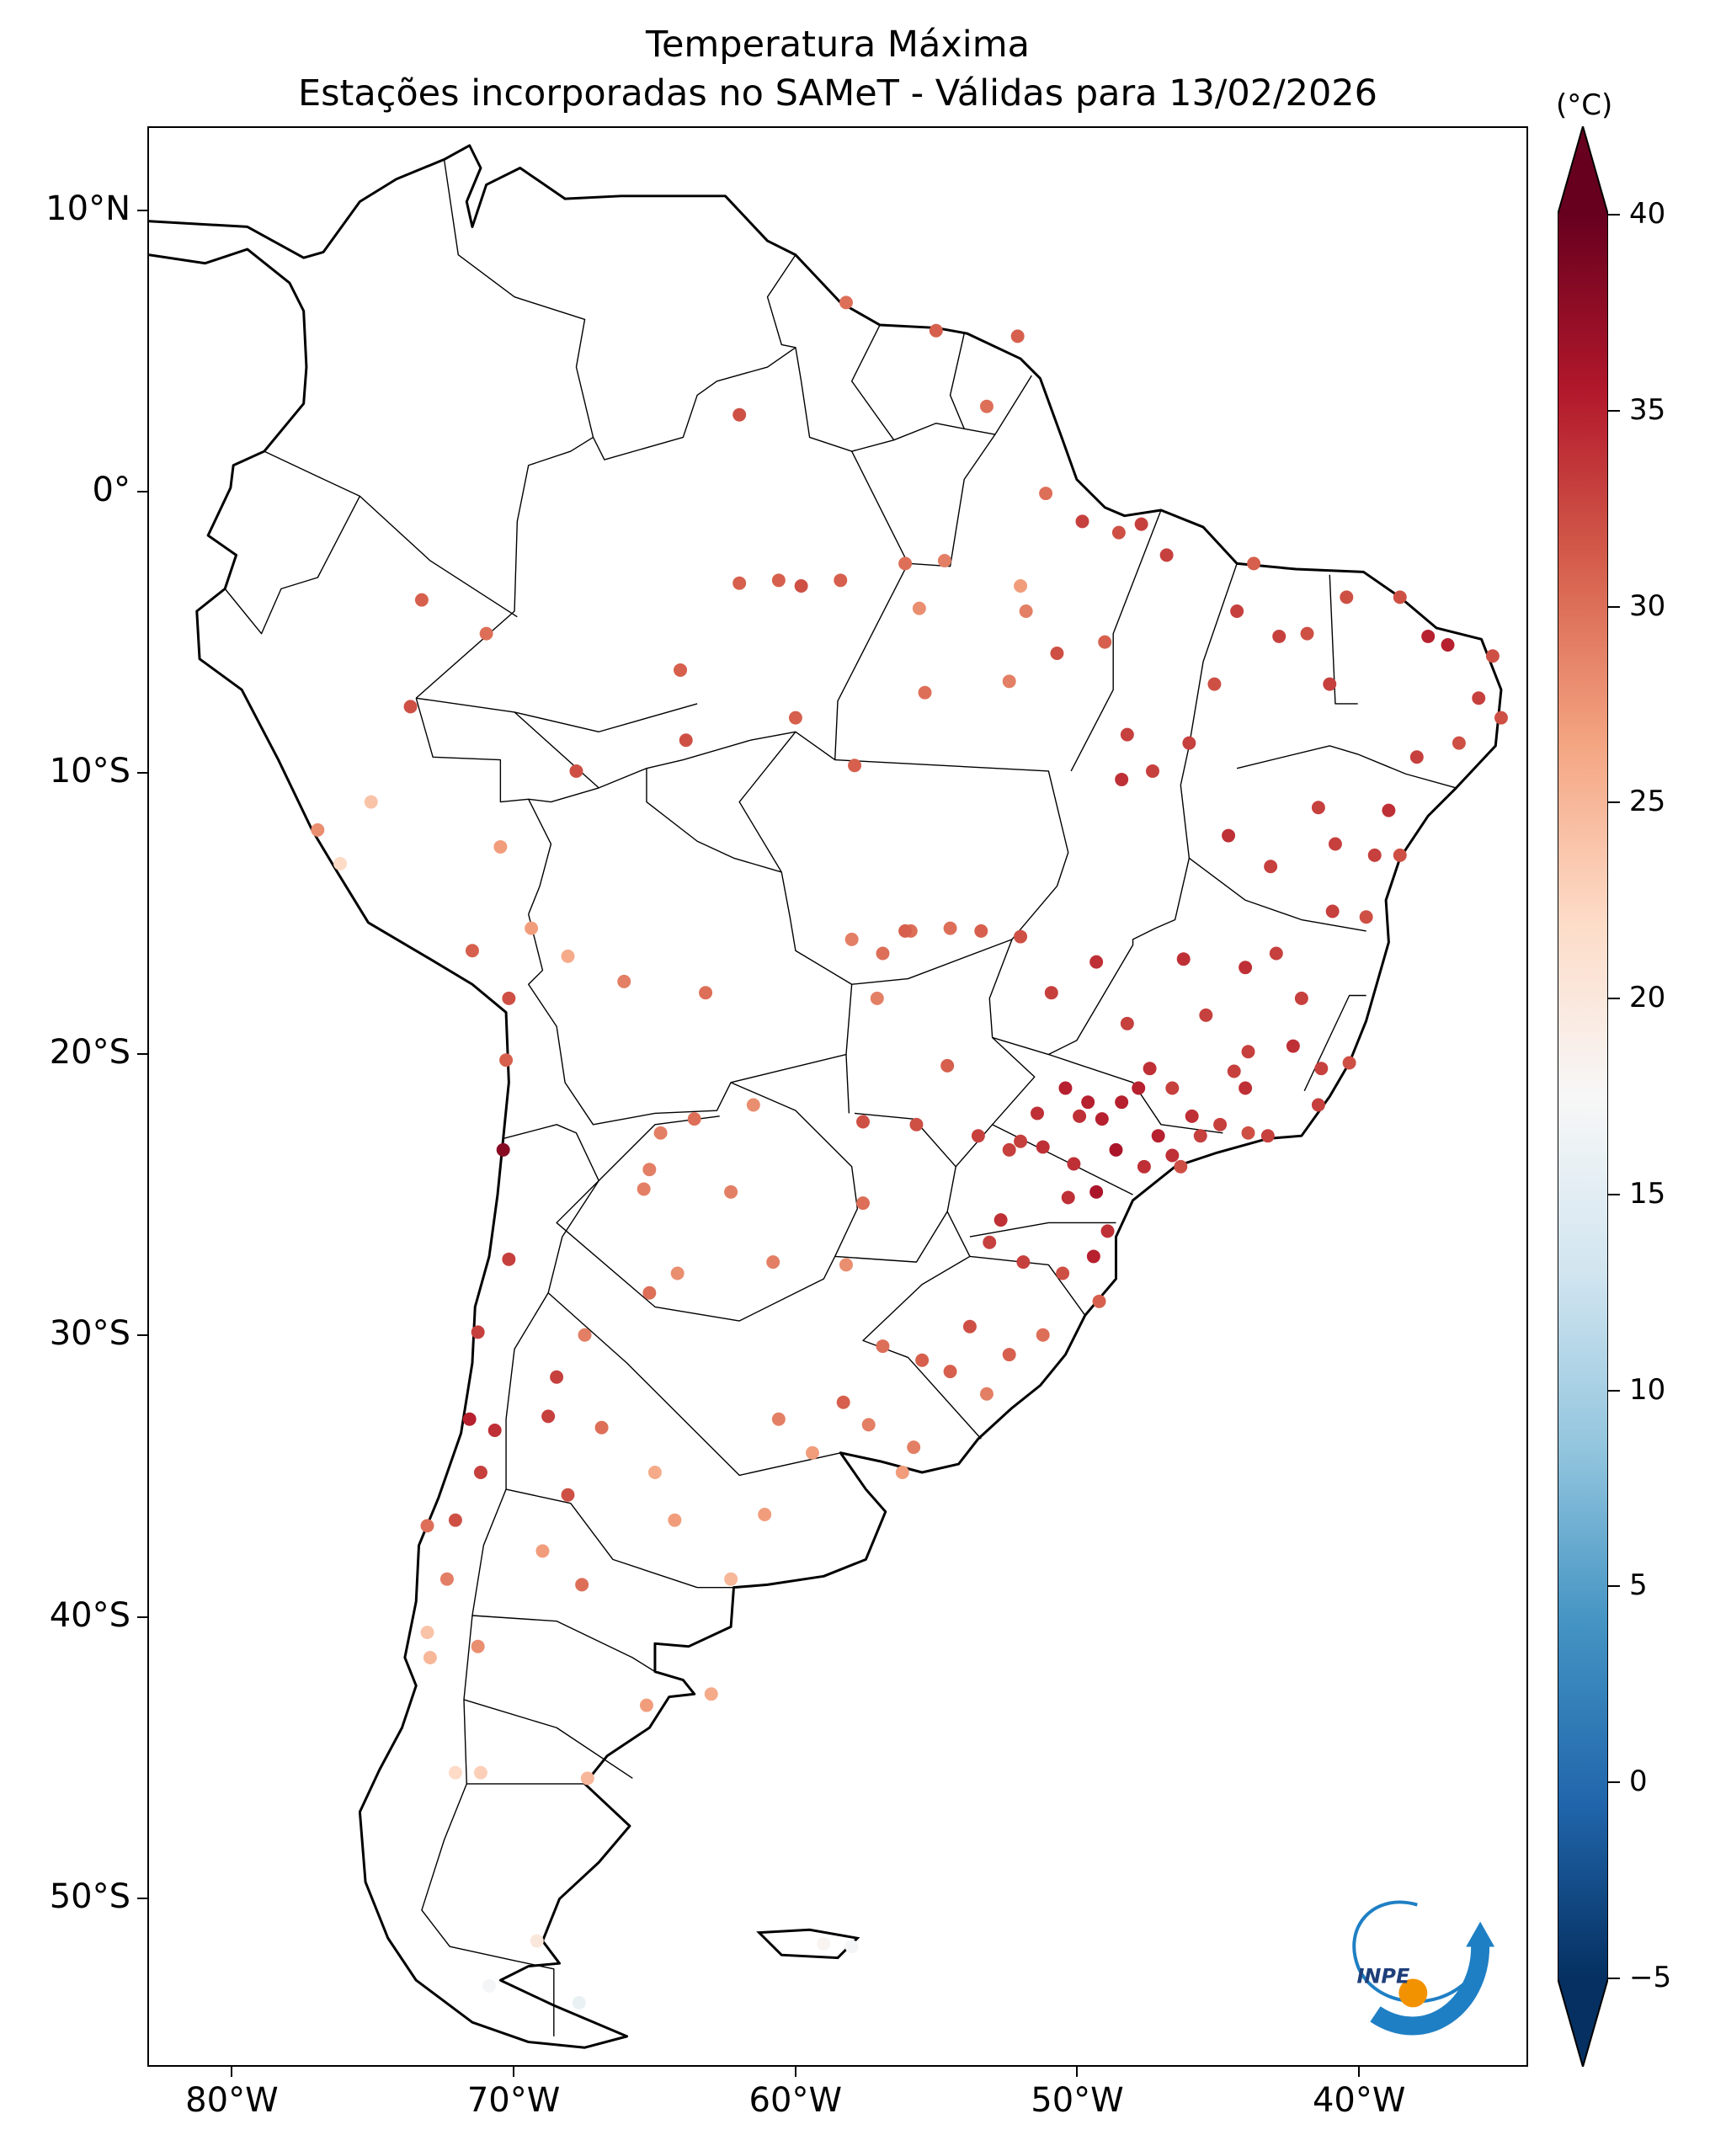  Describe the element at coordinates (1638, 1782) in the screenshot. I see `colorbar-tick-label: 0` at that location.